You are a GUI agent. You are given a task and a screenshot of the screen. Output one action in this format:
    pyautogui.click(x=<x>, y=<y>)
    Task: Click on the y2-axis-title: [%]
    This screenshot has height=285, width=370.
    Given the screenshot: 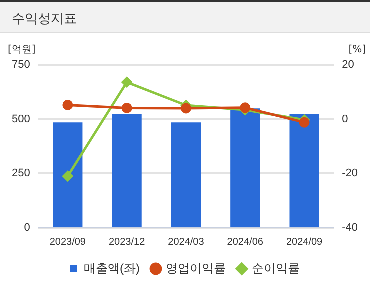 What is the action you would take?
    pyautogui.click(x=357, y=50)
    